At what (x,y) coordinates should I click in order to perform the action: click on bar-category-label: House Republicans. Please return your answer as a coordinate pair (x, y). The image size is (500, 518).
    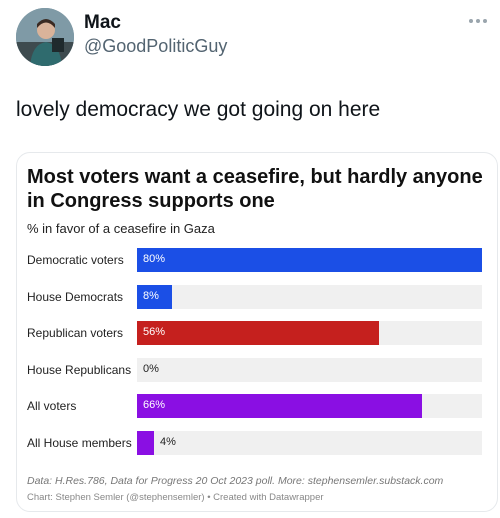
    Looking at the image, I should click on (79, 369).